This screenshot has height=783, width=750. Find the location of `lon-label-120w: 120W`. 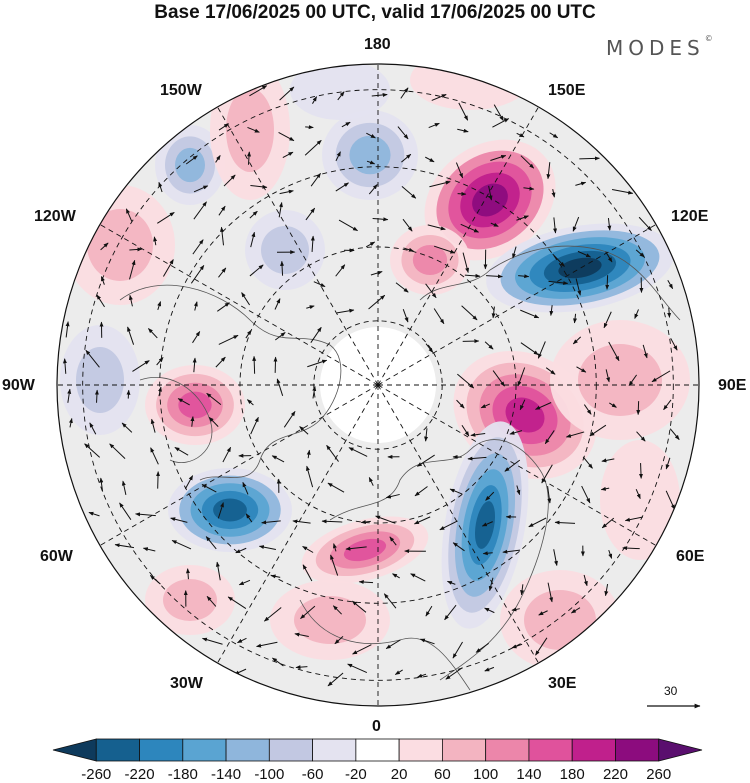

lon-label-120w: 120W is located at coordinates (55, 216).